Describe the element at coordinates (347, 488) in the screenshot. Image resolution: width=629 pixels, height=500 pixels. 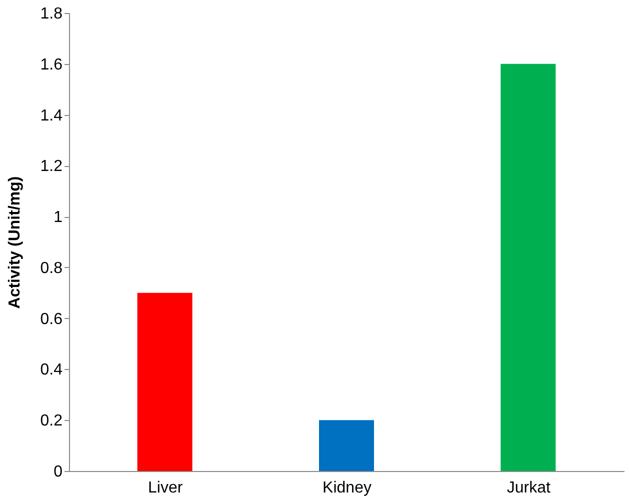
I see `x-tick-label: Kidney` at that location.